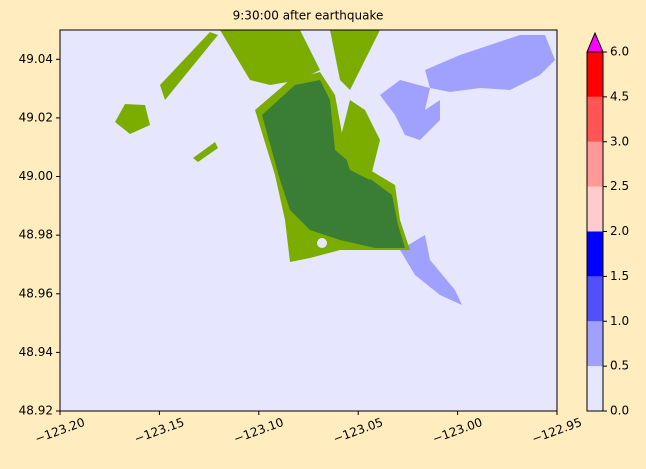  Describe the element at coordinates (619, 276) in the screenshot. I see `colorbar-tick-label: 1.5` at that location.